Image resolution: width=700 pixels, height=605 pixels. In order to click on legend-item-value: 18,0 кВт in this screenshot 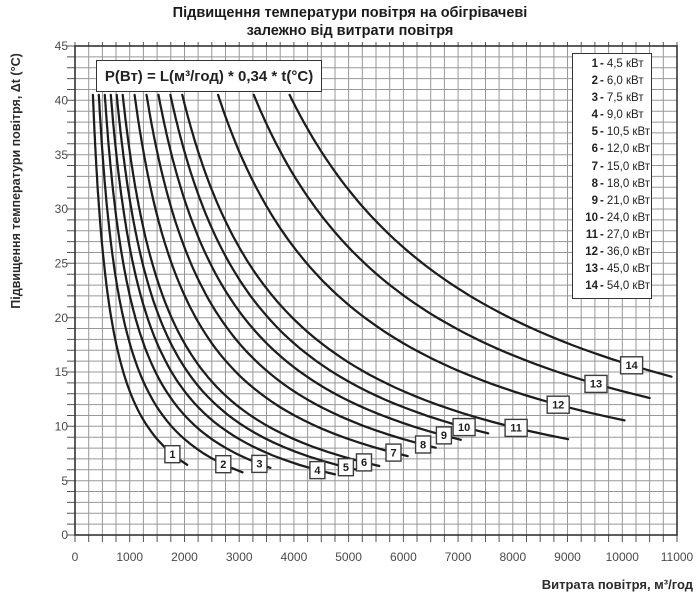, I will do `click(628, 183)`.